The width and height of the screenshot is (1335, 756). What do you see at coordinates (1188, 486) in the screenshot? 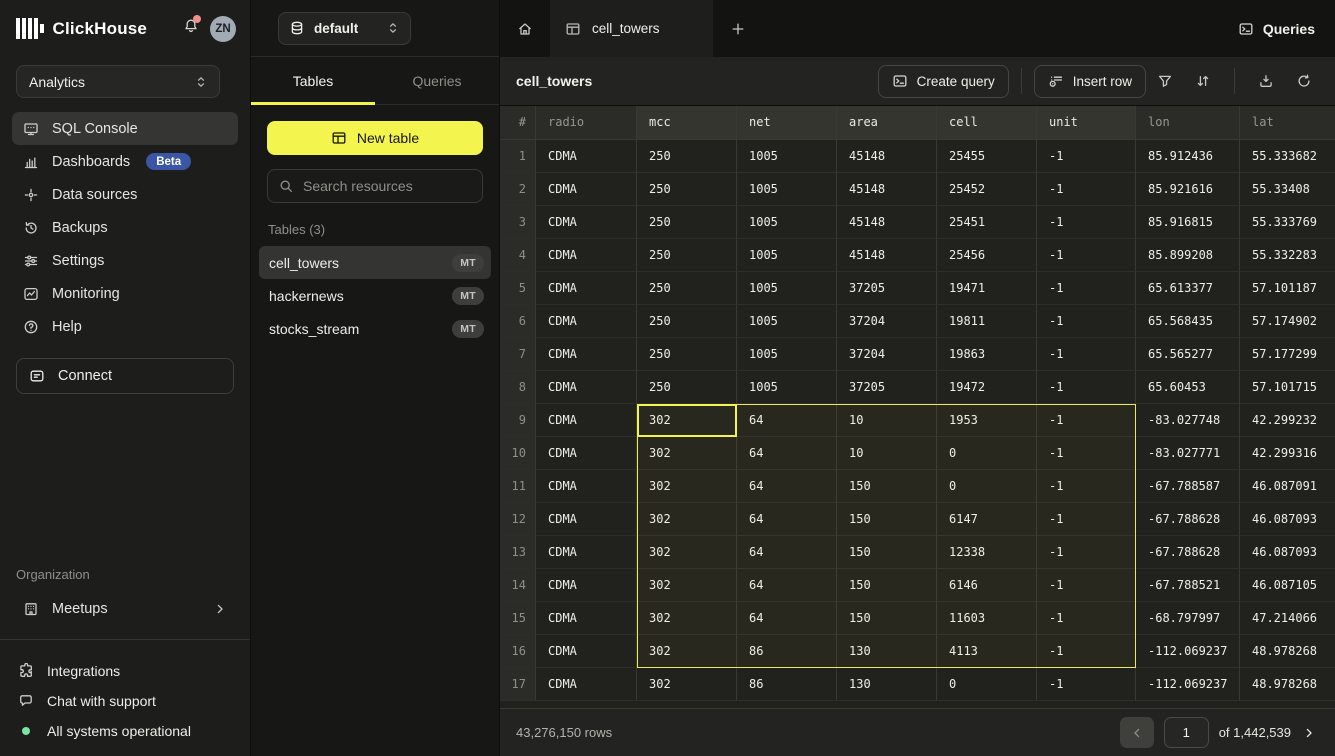
I see `grid-cell-lon: -67.788587` at bounding box center [1188, 486].